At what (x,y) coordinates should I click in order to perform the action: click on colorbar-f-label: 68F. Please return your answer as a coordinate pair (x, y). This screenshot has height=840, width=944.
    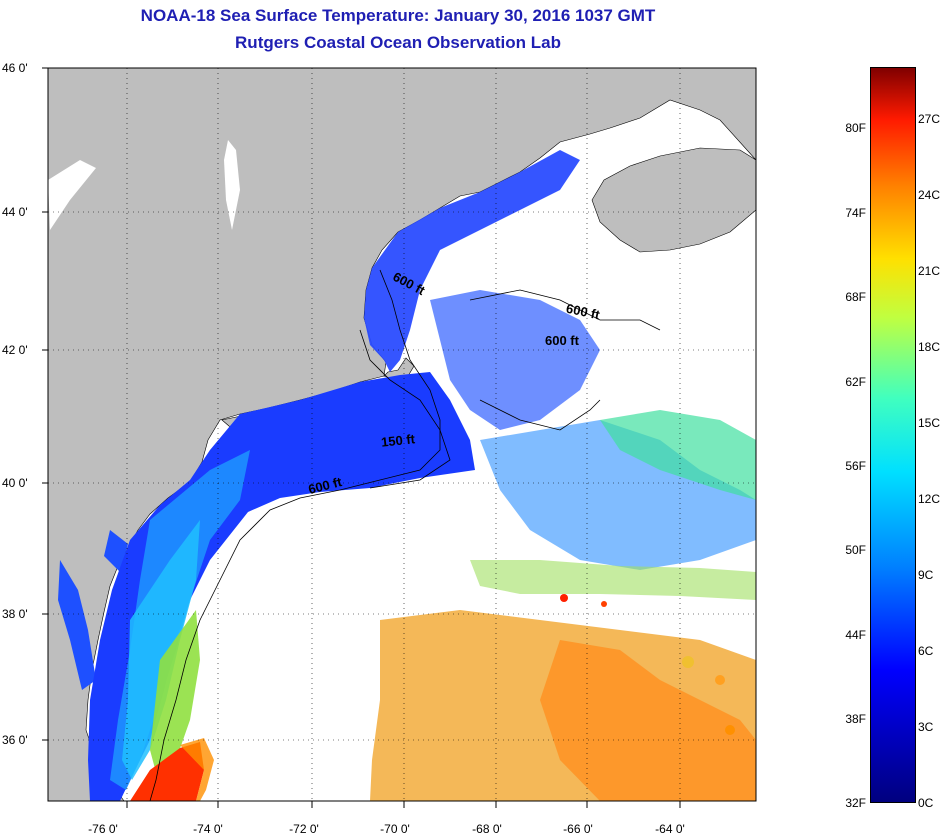
    Looking at the image, I should click on (855, 297).